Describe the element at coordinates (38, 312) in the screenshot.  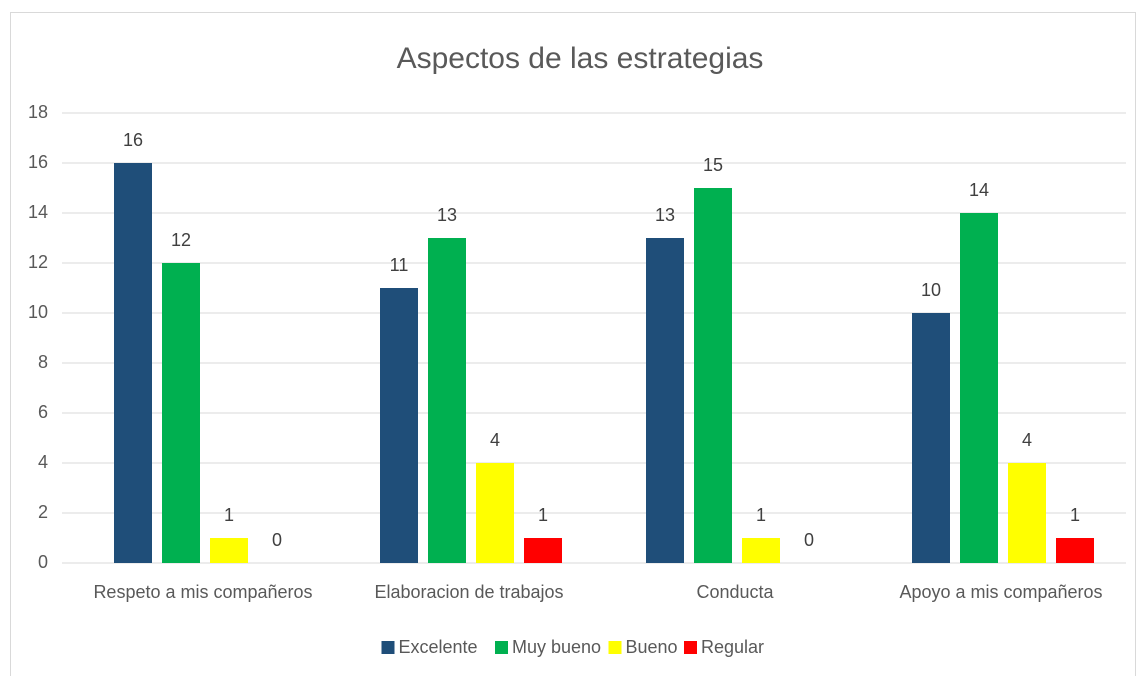
I see `y-tick-label: 10` at that location.